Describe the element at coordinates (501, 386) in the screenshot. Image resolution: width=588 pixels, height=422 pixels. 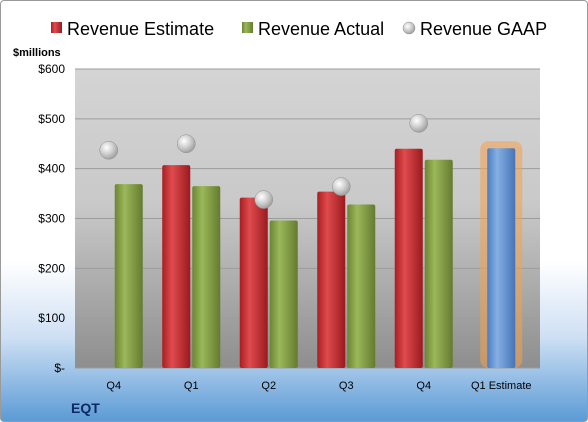
I see `x-tick-label: Q1 Estimate` at that location.